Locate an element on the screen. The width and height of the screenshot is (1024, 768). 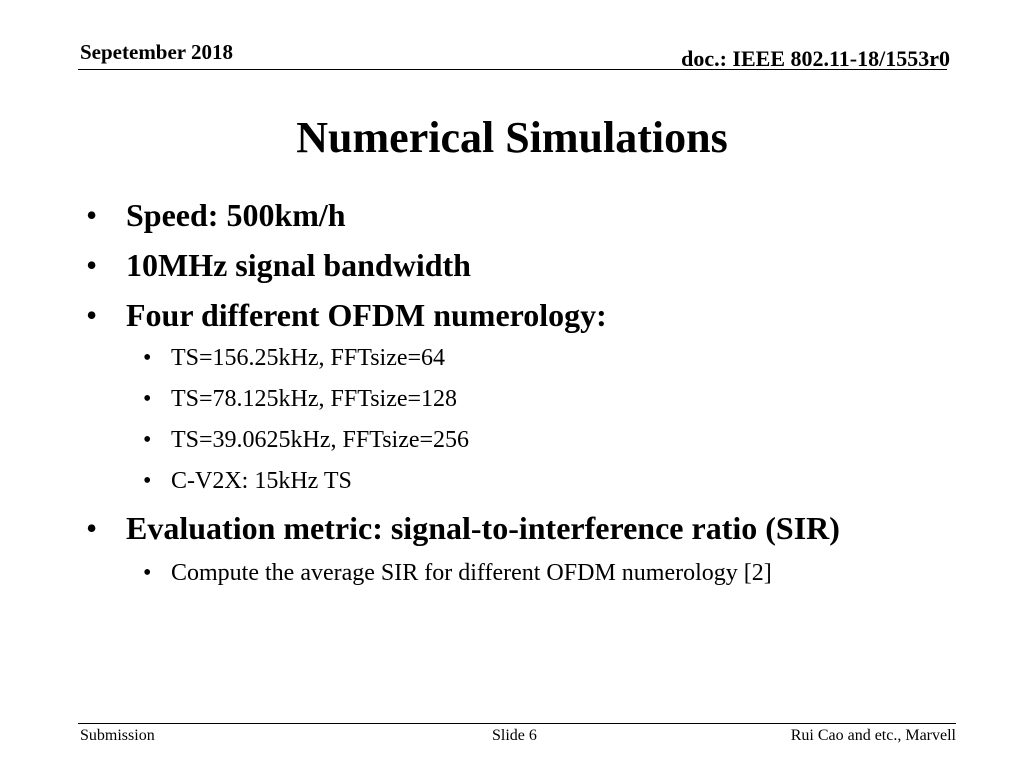
header-date: Sepetember 2018 is located at coordinates (156, 52).